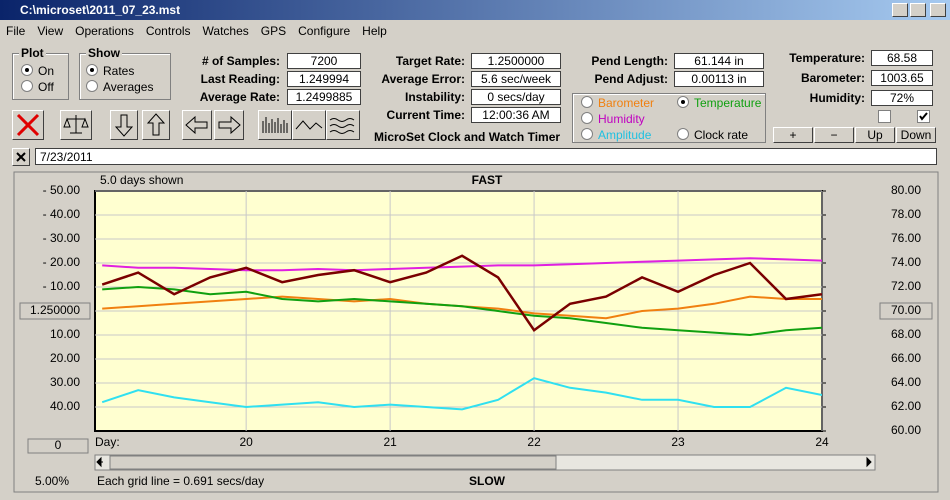 The image size is (950, 500). I want to click on field-label: Current Time:, so click(425, 115).